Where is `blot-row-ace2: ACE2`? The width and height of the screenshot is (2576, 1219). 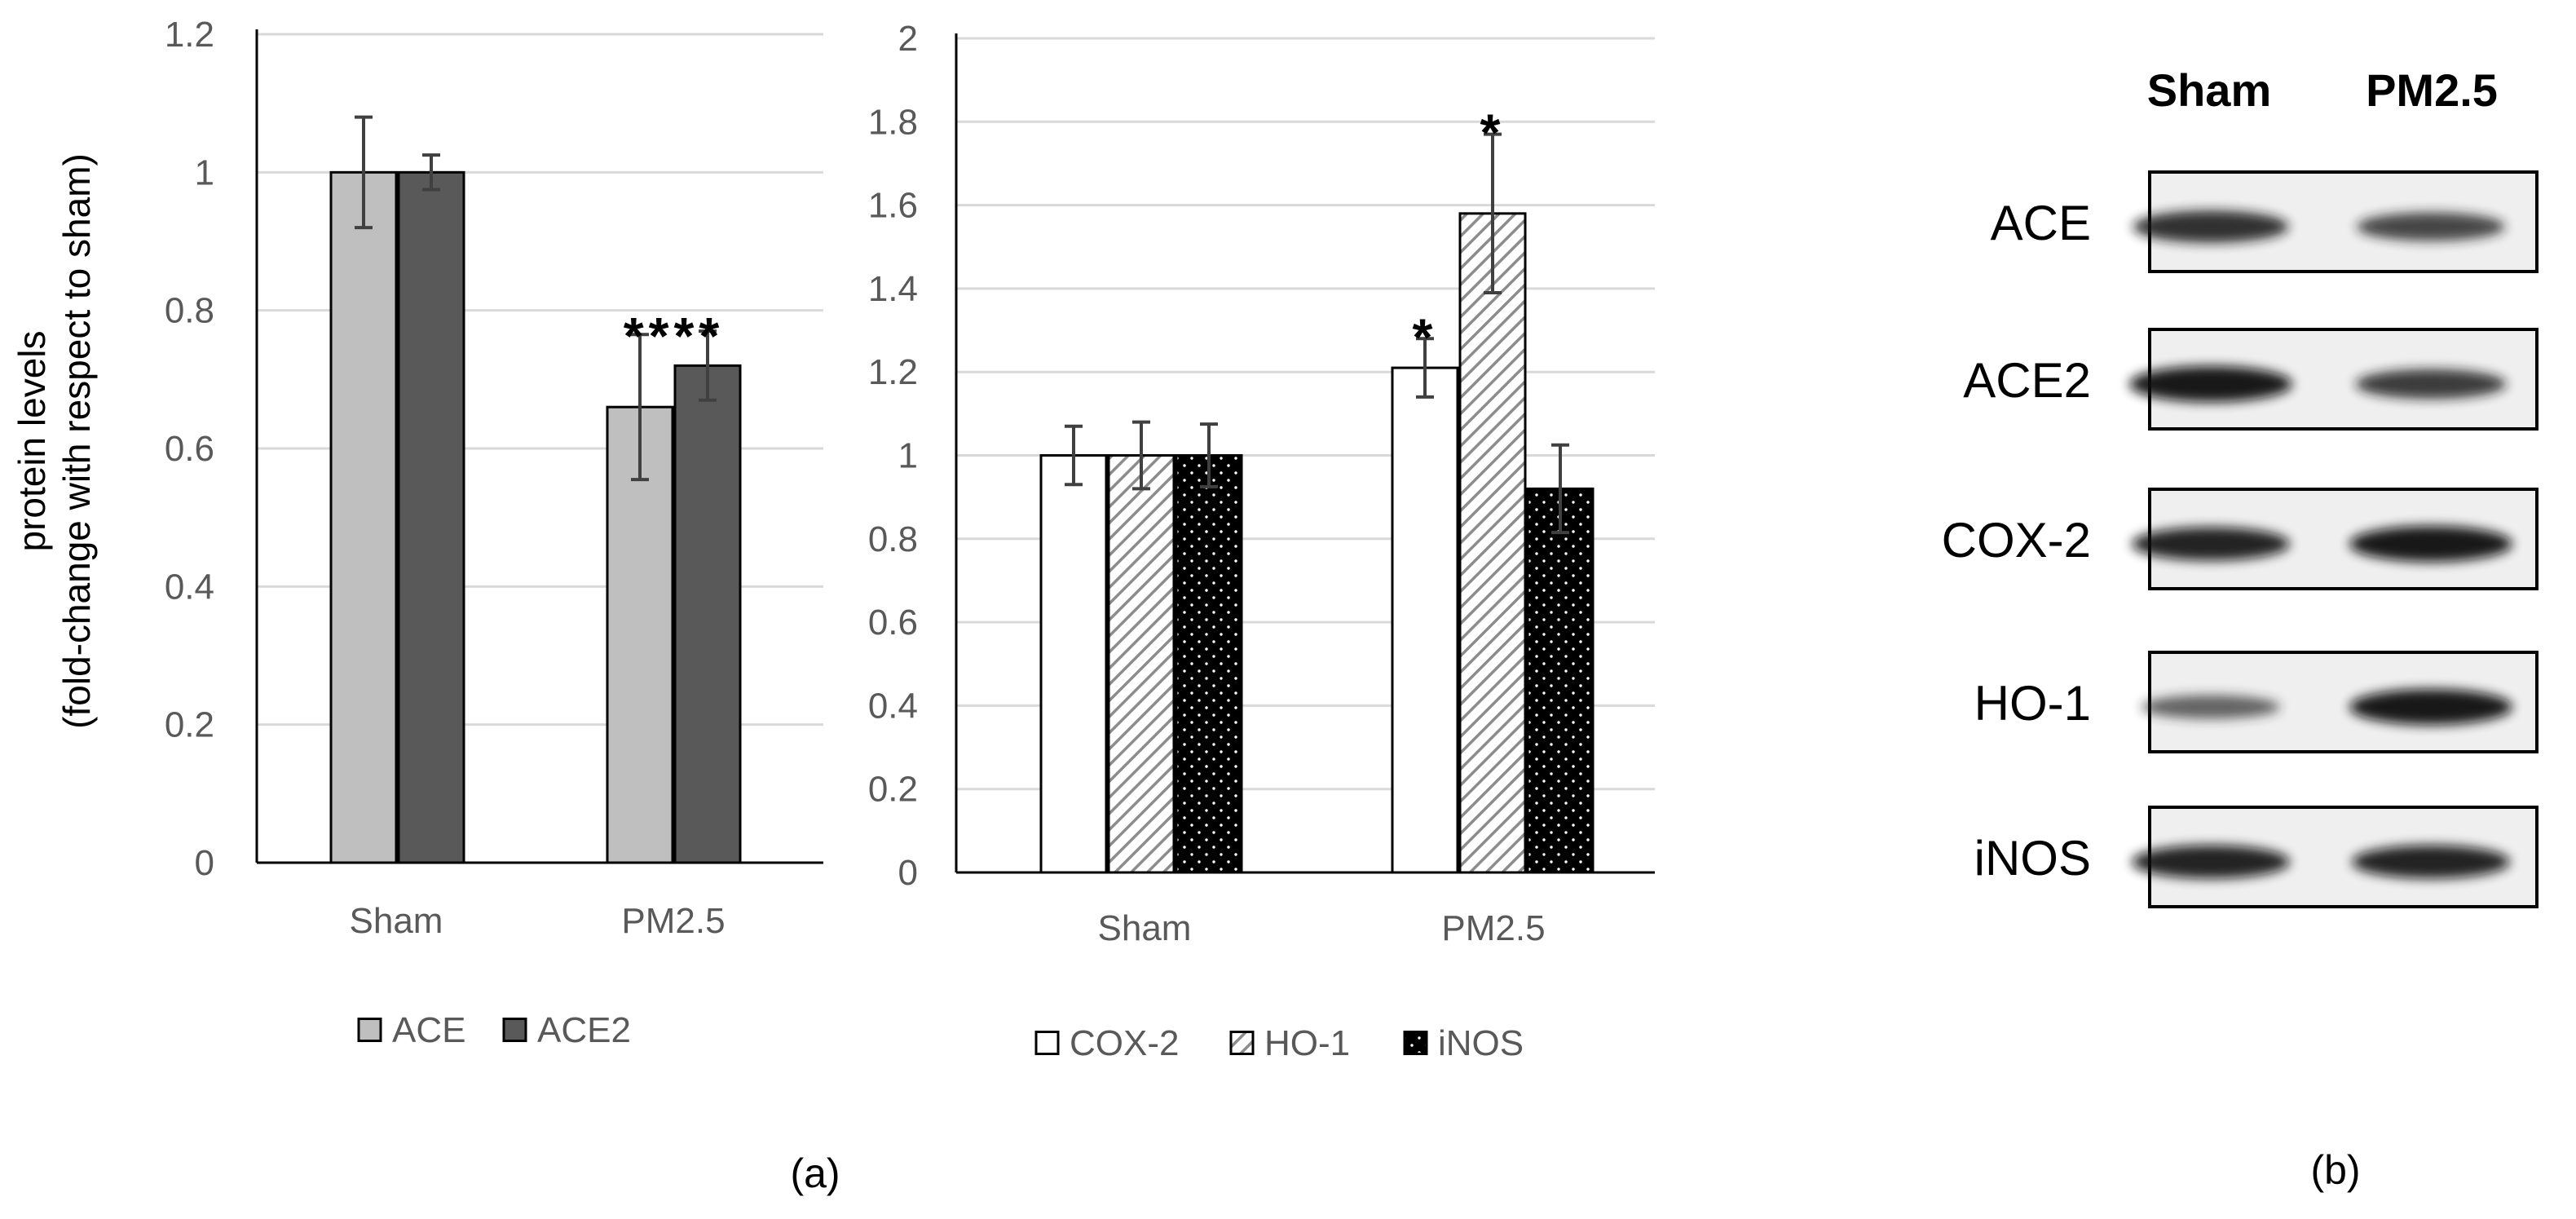 blot-row-ace2: ACE2 is located at coordinates (2251, 379).